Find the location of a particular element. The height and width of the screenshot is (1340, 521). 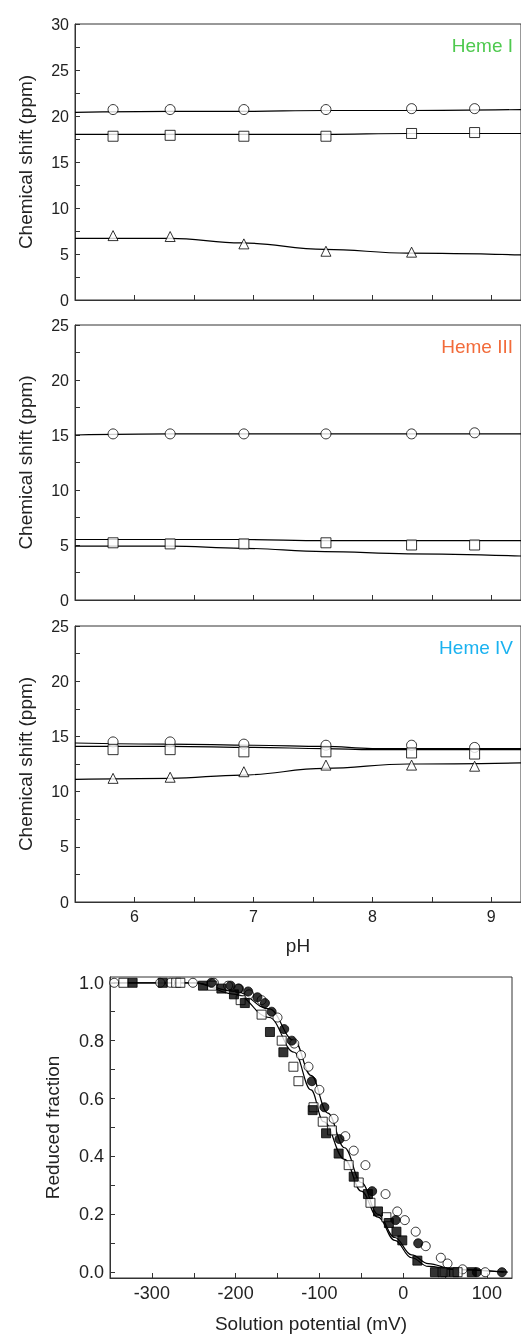

y-tick-label: 0.6 is located at coordinates (91, 1098).